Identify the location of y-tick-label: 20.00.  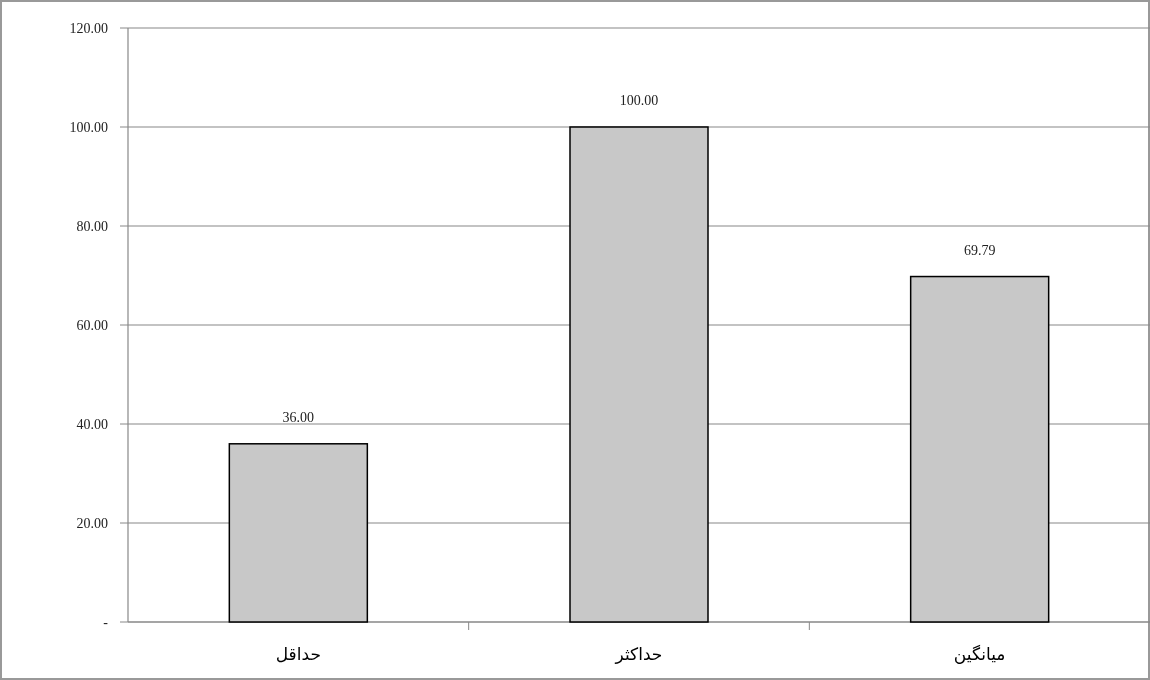
(92, 523).